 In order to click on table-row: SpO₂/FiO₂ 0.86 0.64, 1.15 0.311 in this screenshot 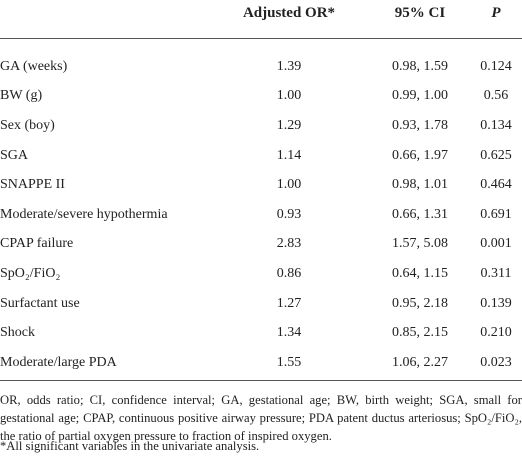, I will do `click(261, 274)`.